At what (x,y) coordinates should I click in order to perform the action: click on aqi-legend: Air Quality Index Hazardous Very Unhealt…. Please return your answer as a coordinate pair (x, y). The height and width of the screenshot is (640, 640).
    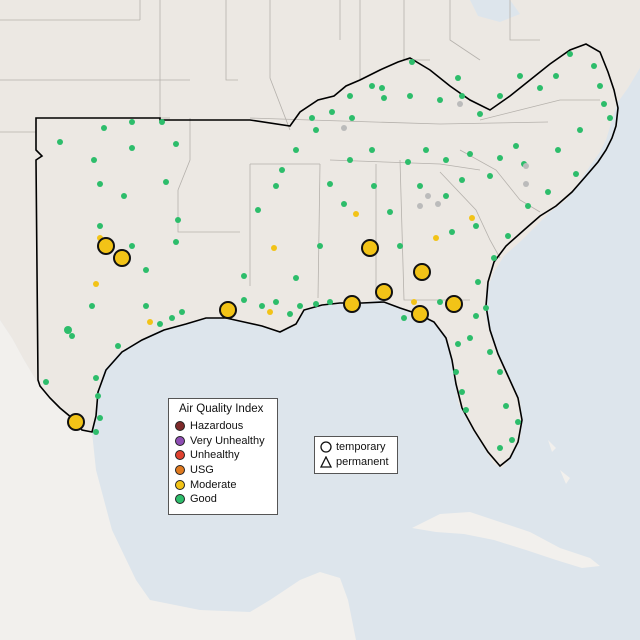
    Looking at the image, I should click on (223, 456).